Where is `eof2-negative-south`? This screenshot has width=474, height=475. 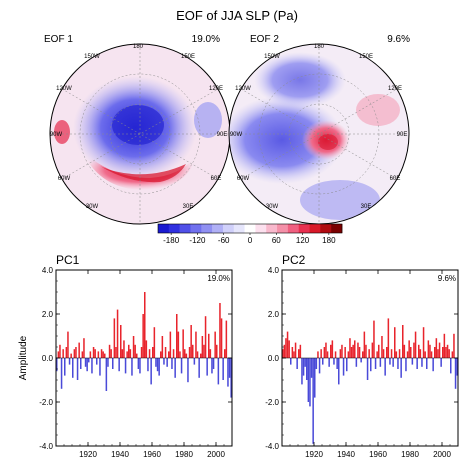
eof2-negative-south is located at coordinates (340, 200).